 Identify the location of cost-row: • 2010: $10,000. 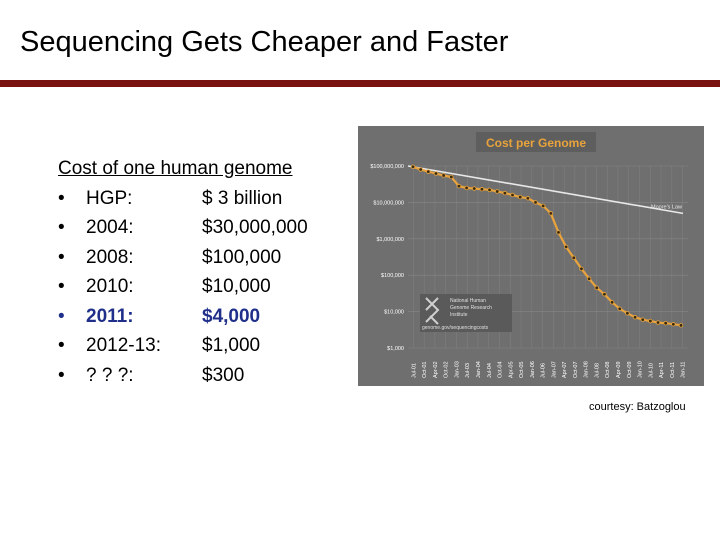
(175, 287).